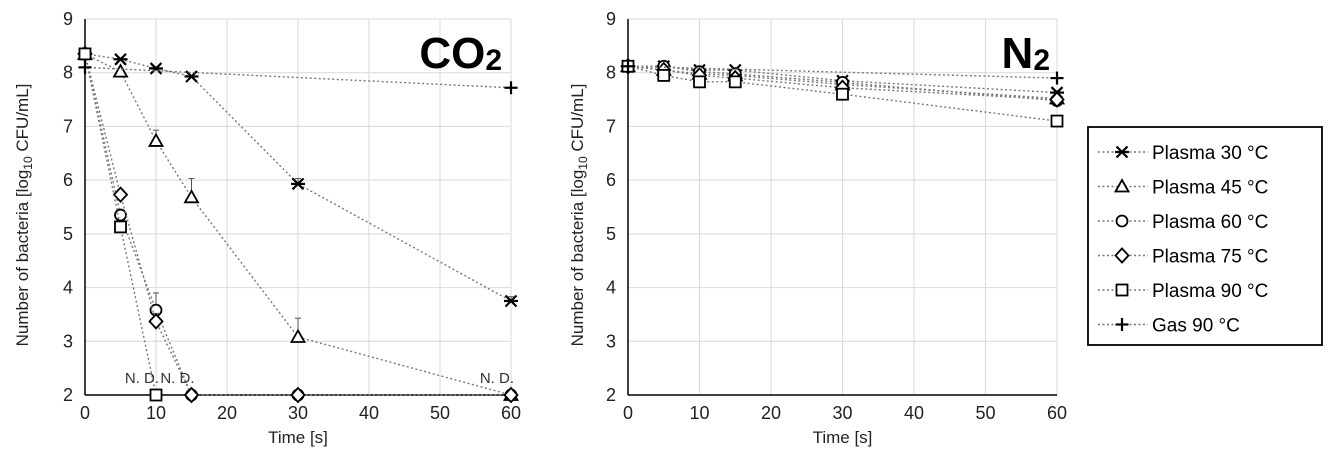 Image resolution: width=1334 pixels, height=462 pixels. Describe the element at coordinates (493, 60) in the screenshot. I see `co2-title-sub: 2` at that location.